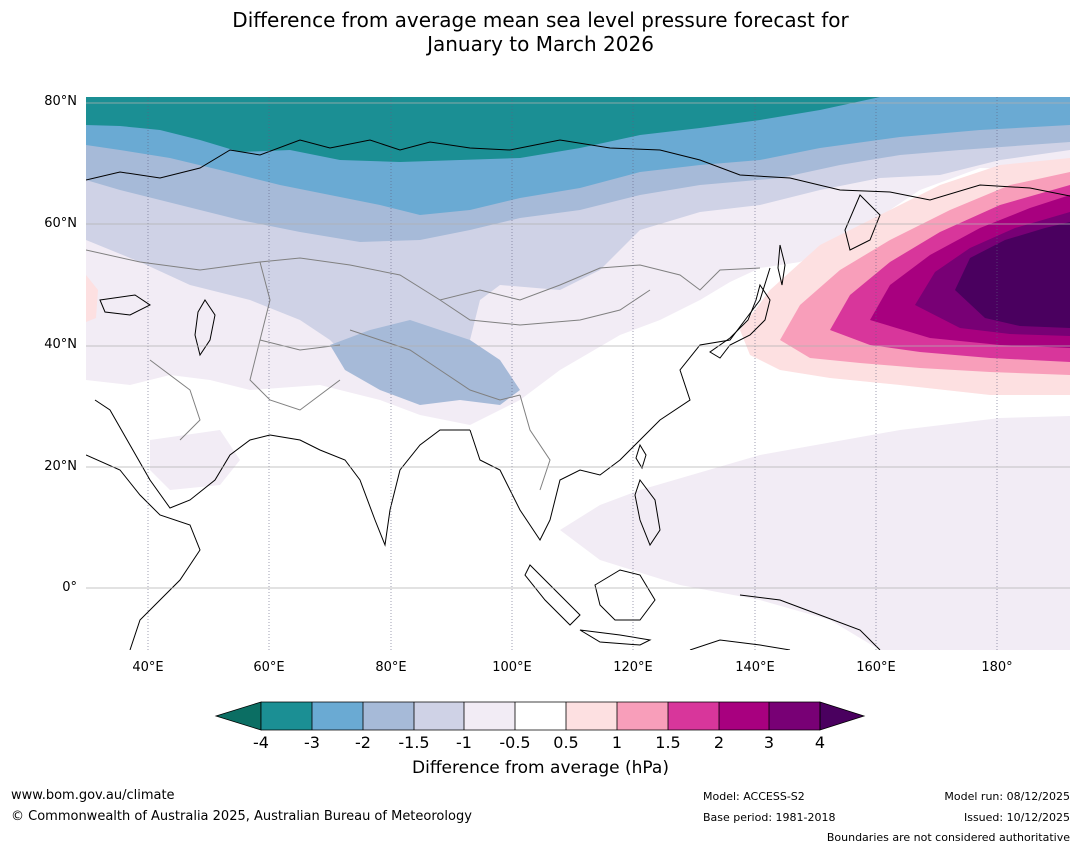  Describe the element at coordinates (617, 742) in the screenshot. I see `colorbar-label: 1` at that location.